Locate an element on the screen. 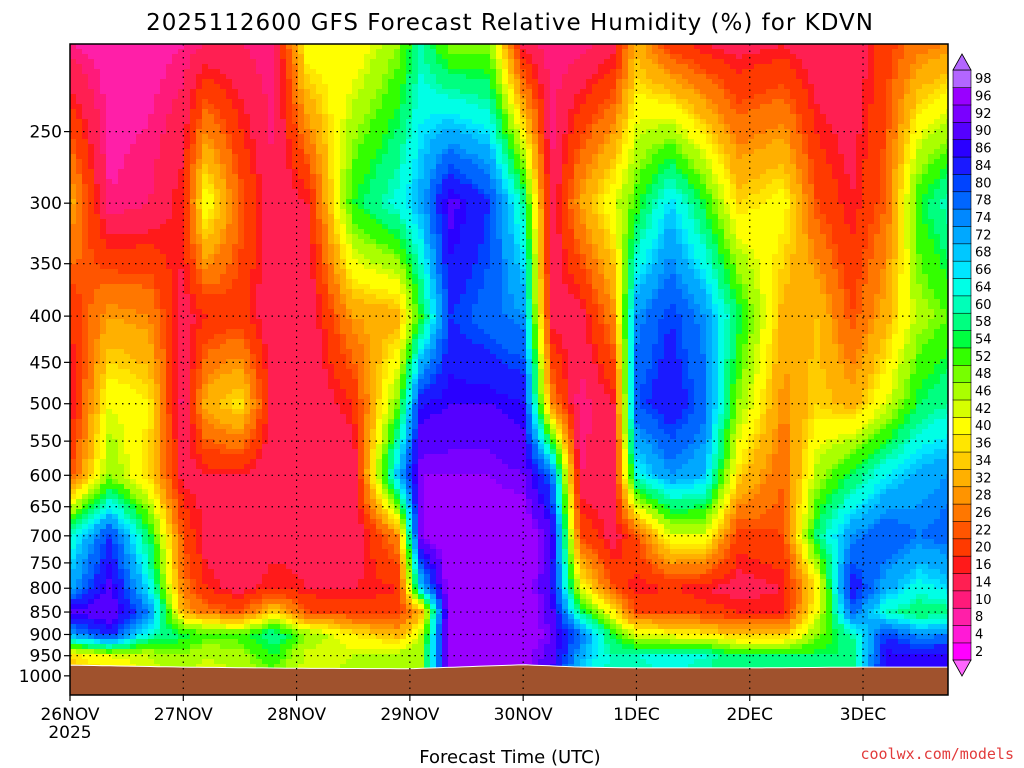  y-tick-label: 850 is located at coordinates (46, 613).